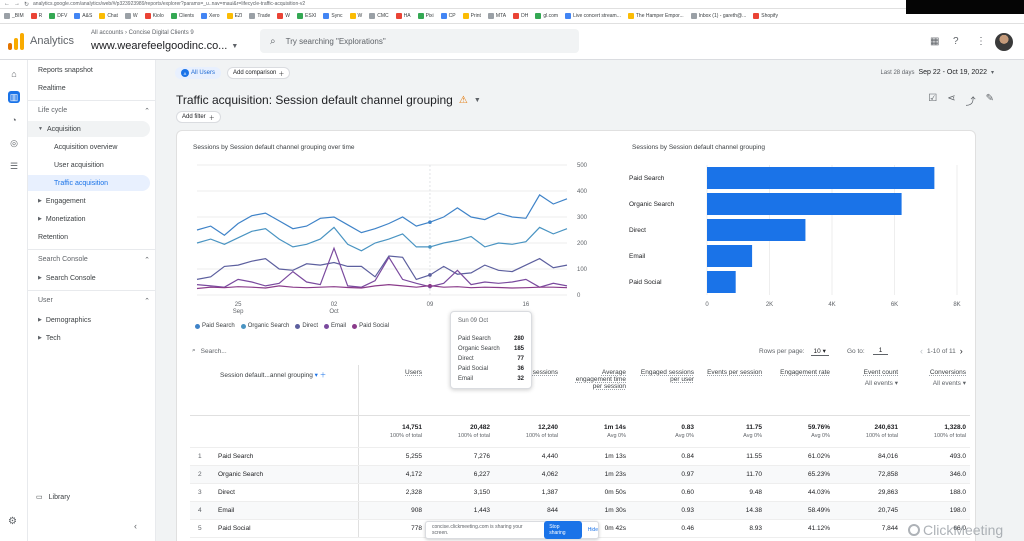 This screenshot has width=1024, height=541. What do you see at coordinates (961, 351) in the screenshot?
I see `next-page-icon: ›` at bounding box center [961, 351].